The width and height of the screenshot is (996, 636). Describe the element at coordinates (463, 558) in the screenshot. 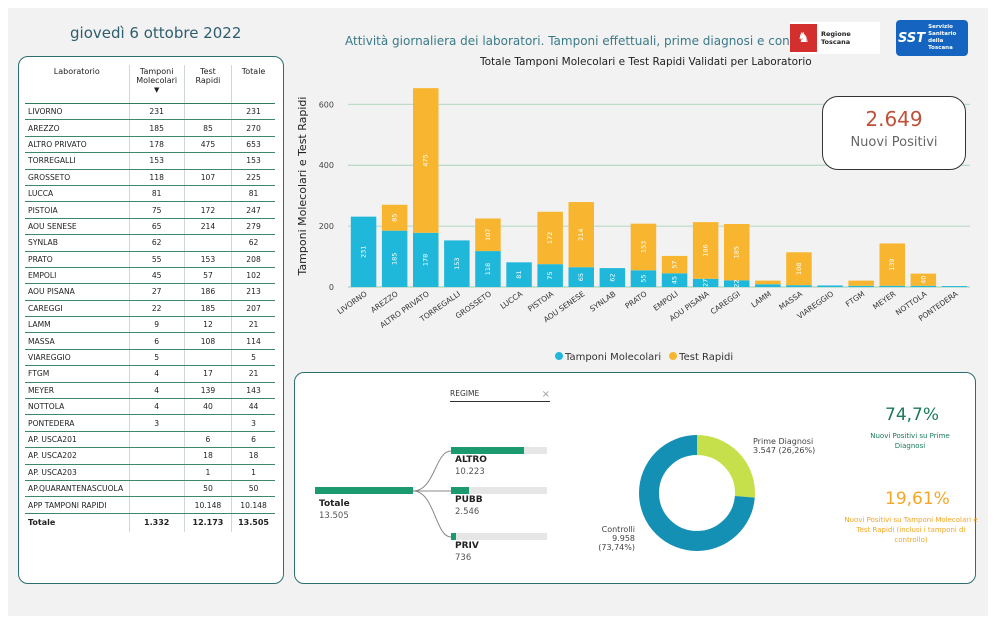

I see `branch-value: 736` at that location.